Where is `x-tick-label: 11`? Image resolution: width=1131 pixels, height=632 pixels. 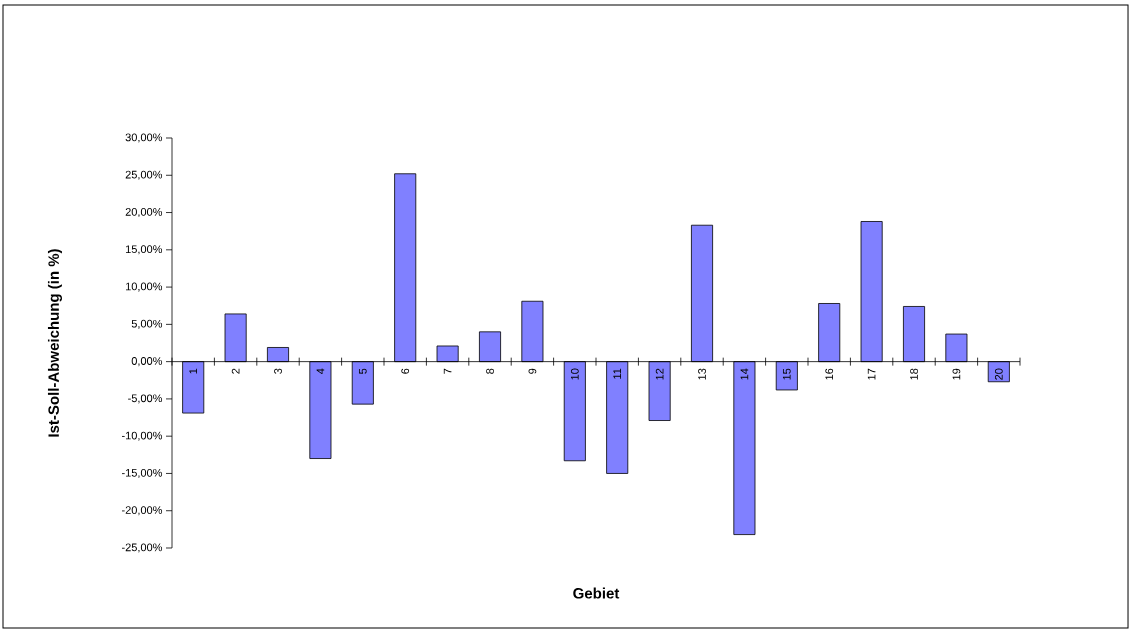 x-tick-label: 11 is located at coordinates (617, 373).